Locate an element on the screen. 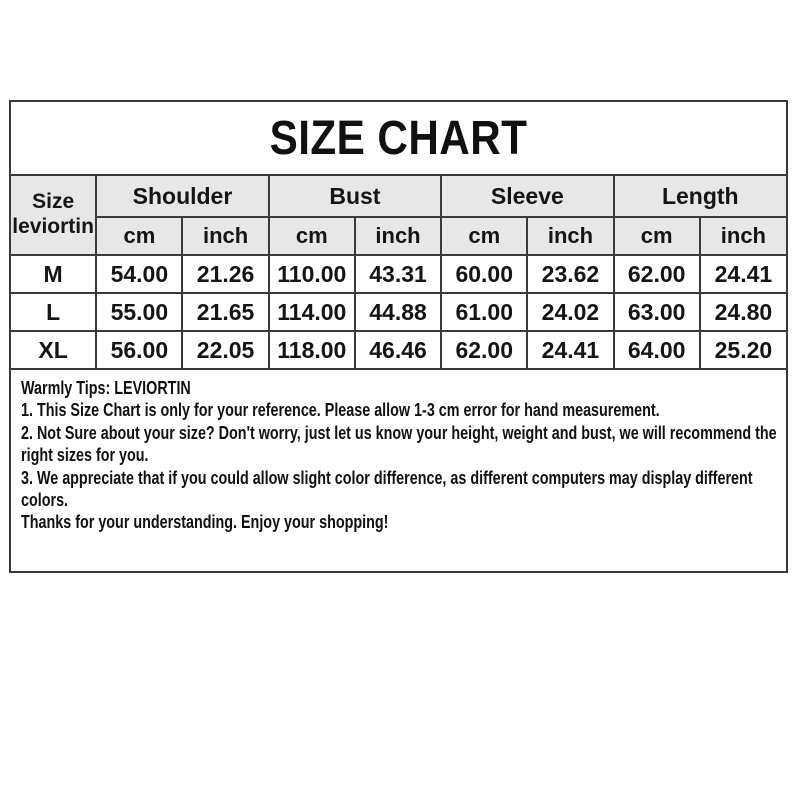 The height and width of the screenshot is (800, 800). value-cell: 43.31 is located at coordinates (398, 274).